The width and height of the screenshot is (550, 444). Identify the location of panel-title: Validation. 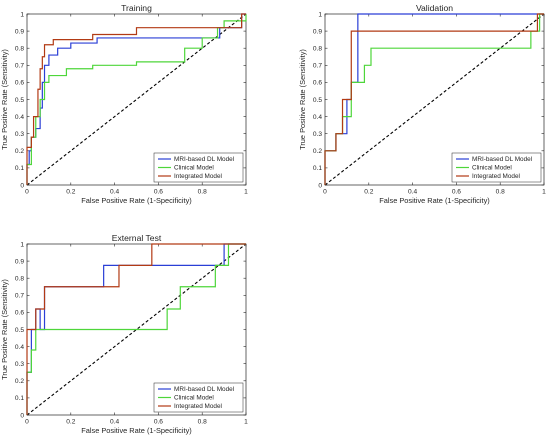
(434, 8).